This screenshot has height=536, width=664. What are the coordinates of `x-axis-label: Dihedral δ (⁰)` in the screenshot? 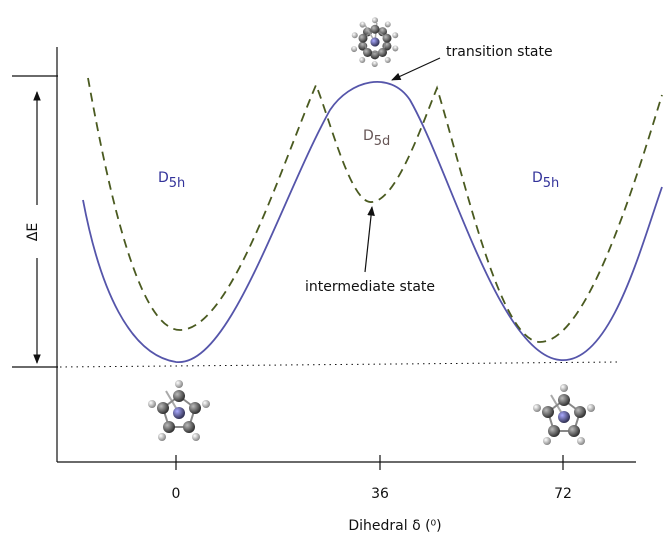 It's located at (394, 526).